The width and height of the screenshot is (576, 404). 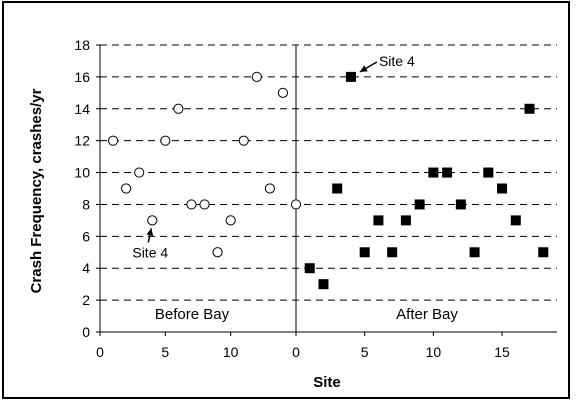 What do you see at coordinates (427, 314) in the screenshot?
I see `panel-label-after: After Bay` at bounding box center [427, 314].